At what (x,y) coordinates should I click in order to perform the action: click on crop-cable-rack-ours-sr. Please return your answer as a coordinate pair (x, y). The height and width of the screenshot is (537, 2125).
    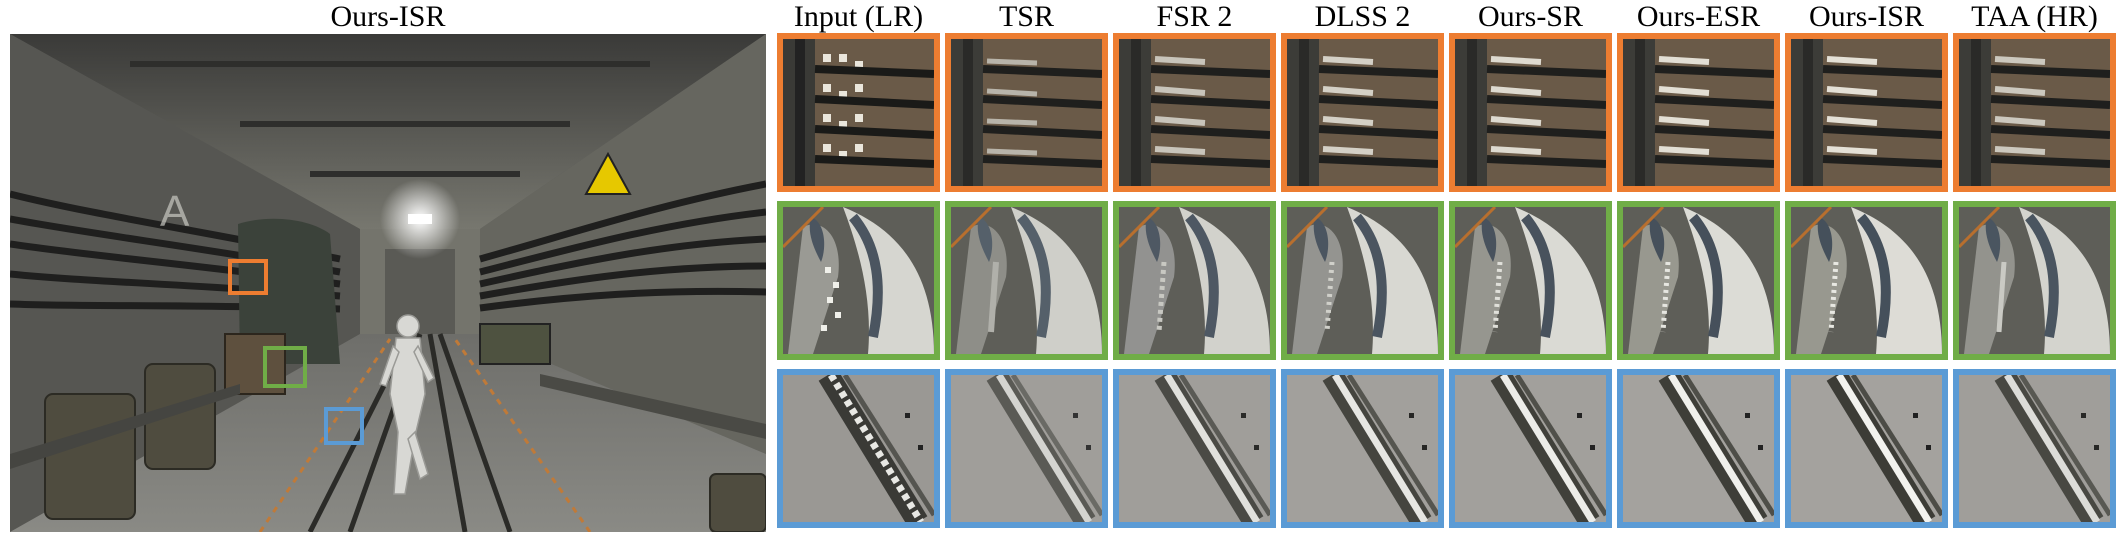
    Looking at the image, I should click on (1530, 112).